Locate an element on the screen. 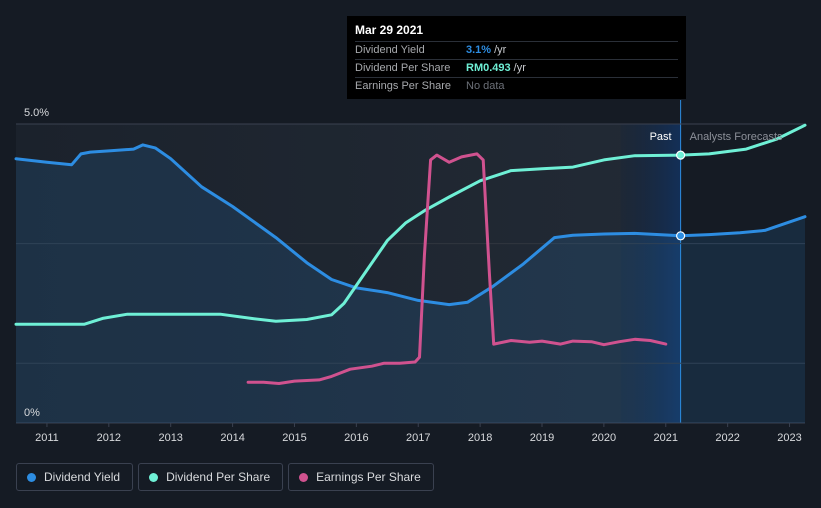  dividend-yield-marker is located at coordinates (681, 236).